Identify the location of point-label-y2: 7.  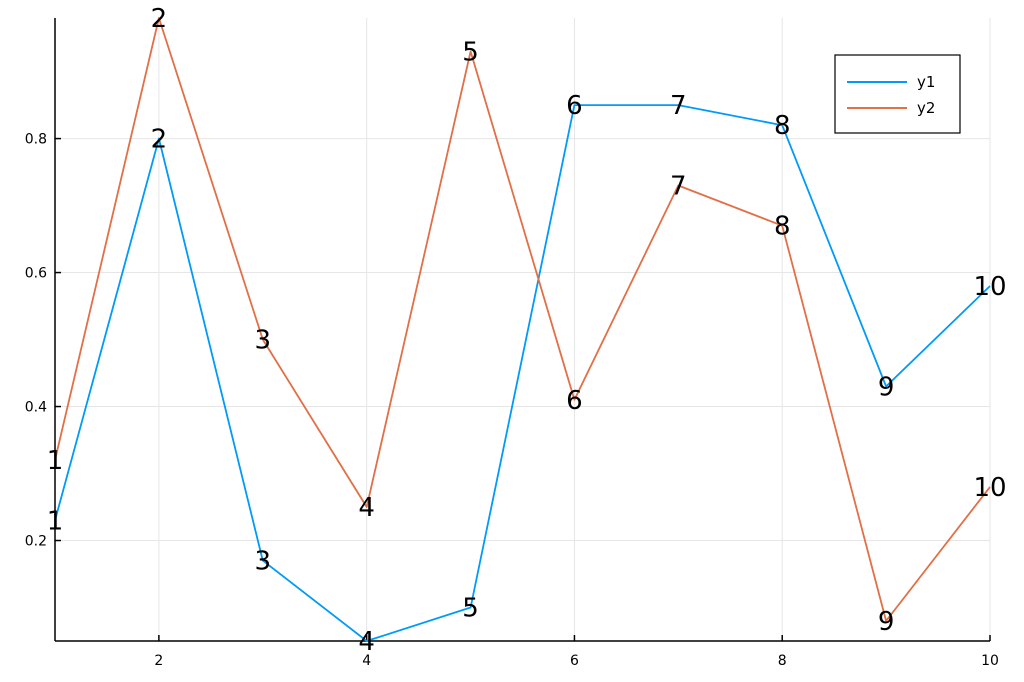
(678, 186).